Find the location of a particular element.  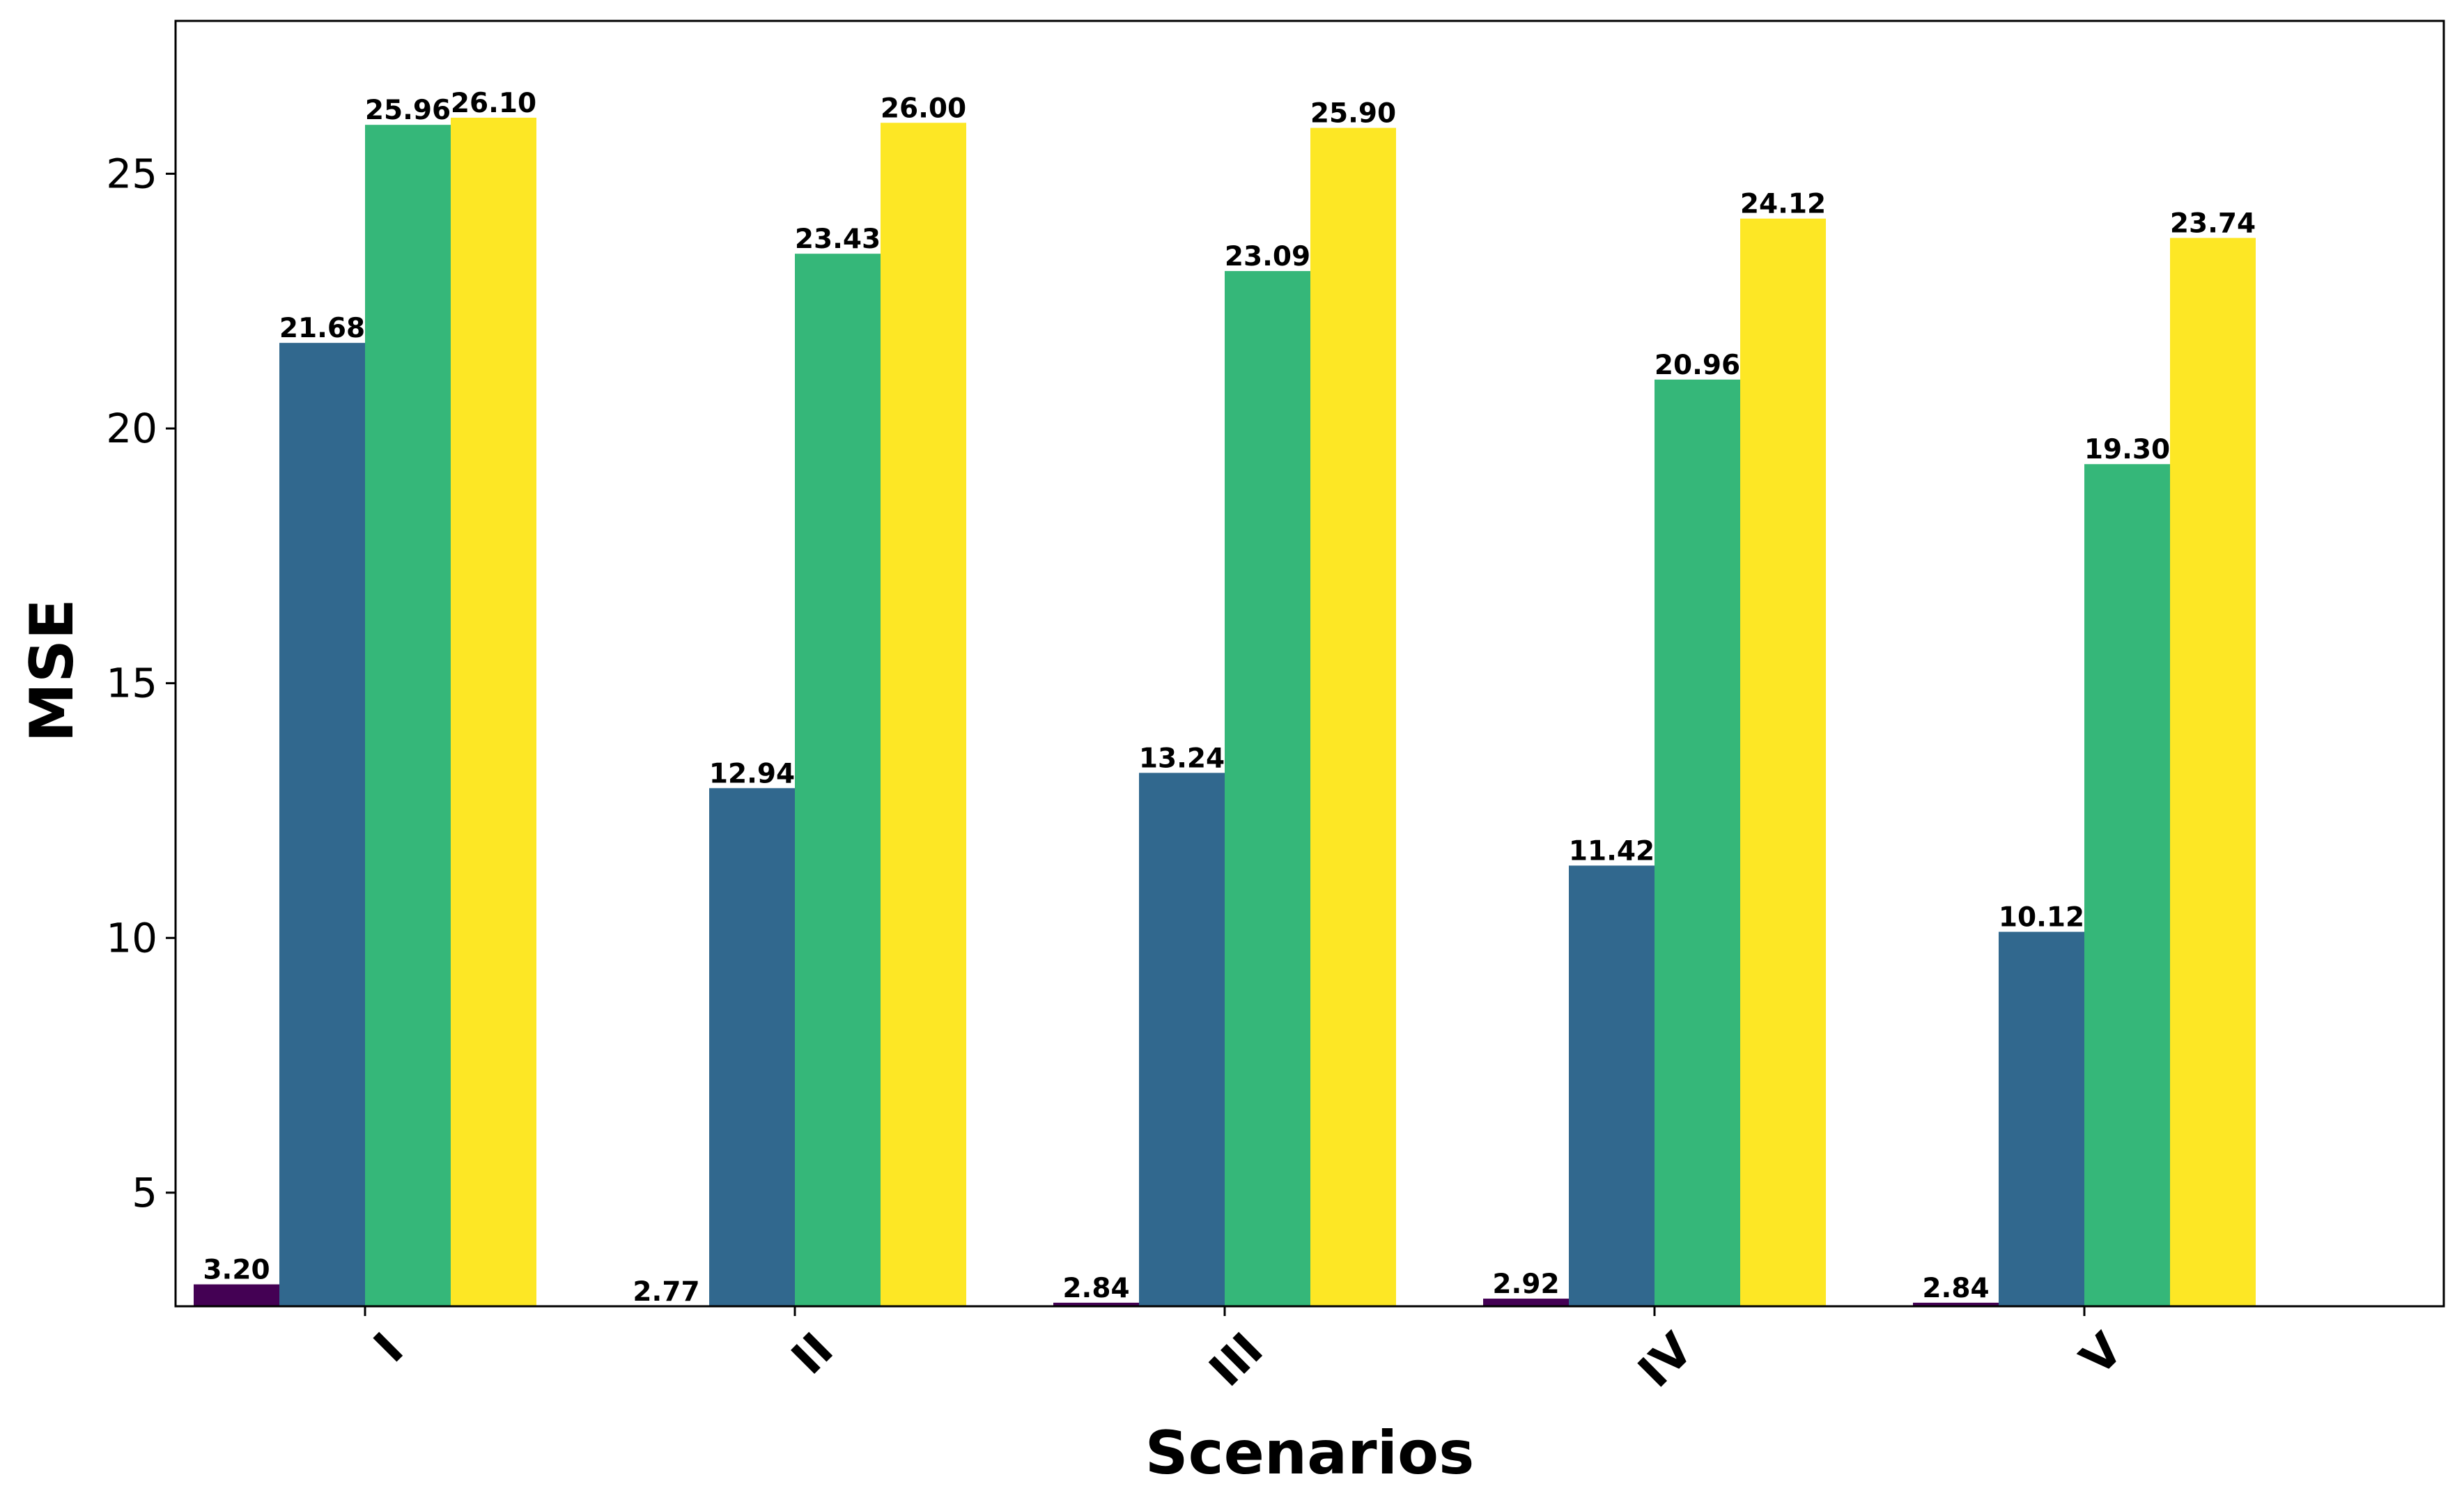

x-category-label: IV is located at coordinates (1666, 1360).